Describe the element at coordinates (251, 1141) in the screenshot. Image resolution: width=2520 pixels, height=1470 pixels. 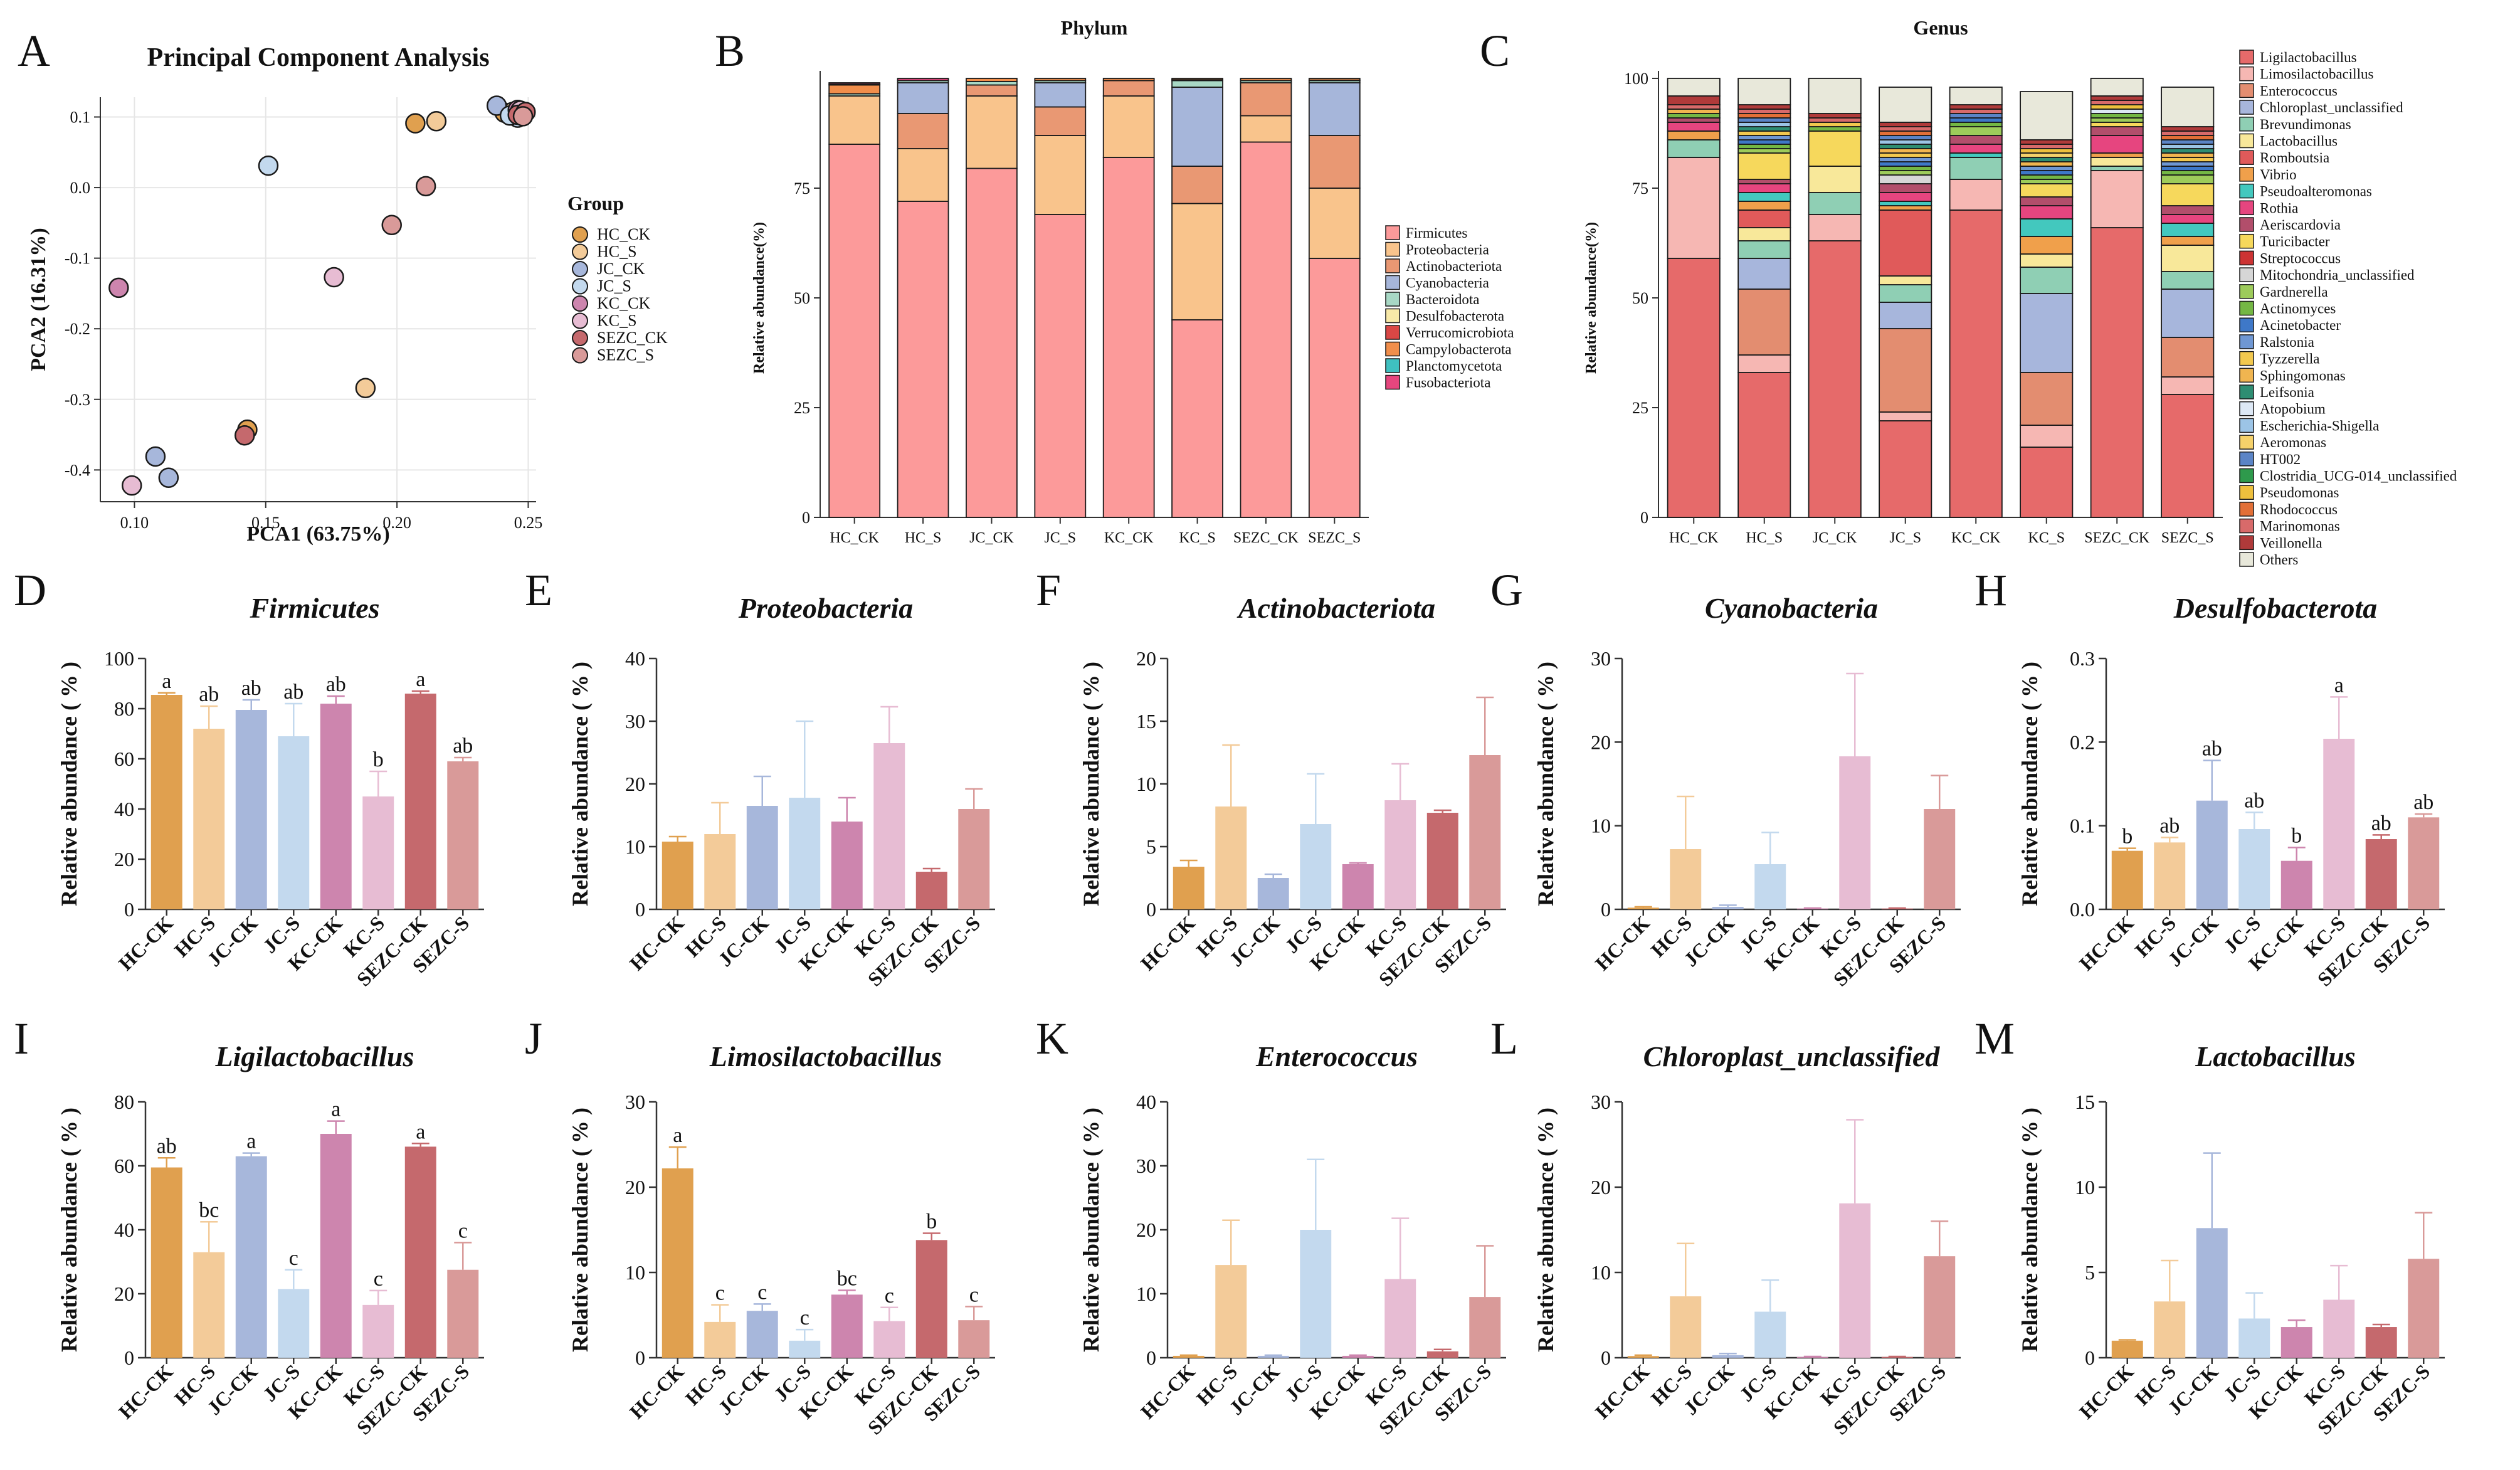
I see `significance-label: a` at that location.